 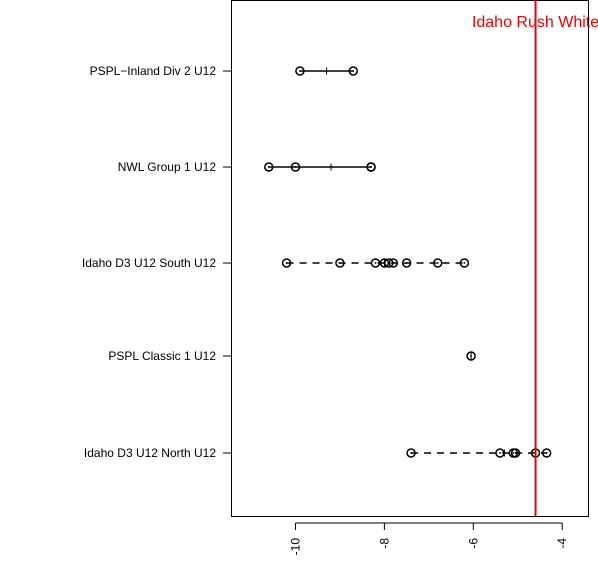 What do you see at coordinates (428, 539) in the screenshot?
I see `x-axis: -10 -8 -6 -4` at bounding box center [428, 539].